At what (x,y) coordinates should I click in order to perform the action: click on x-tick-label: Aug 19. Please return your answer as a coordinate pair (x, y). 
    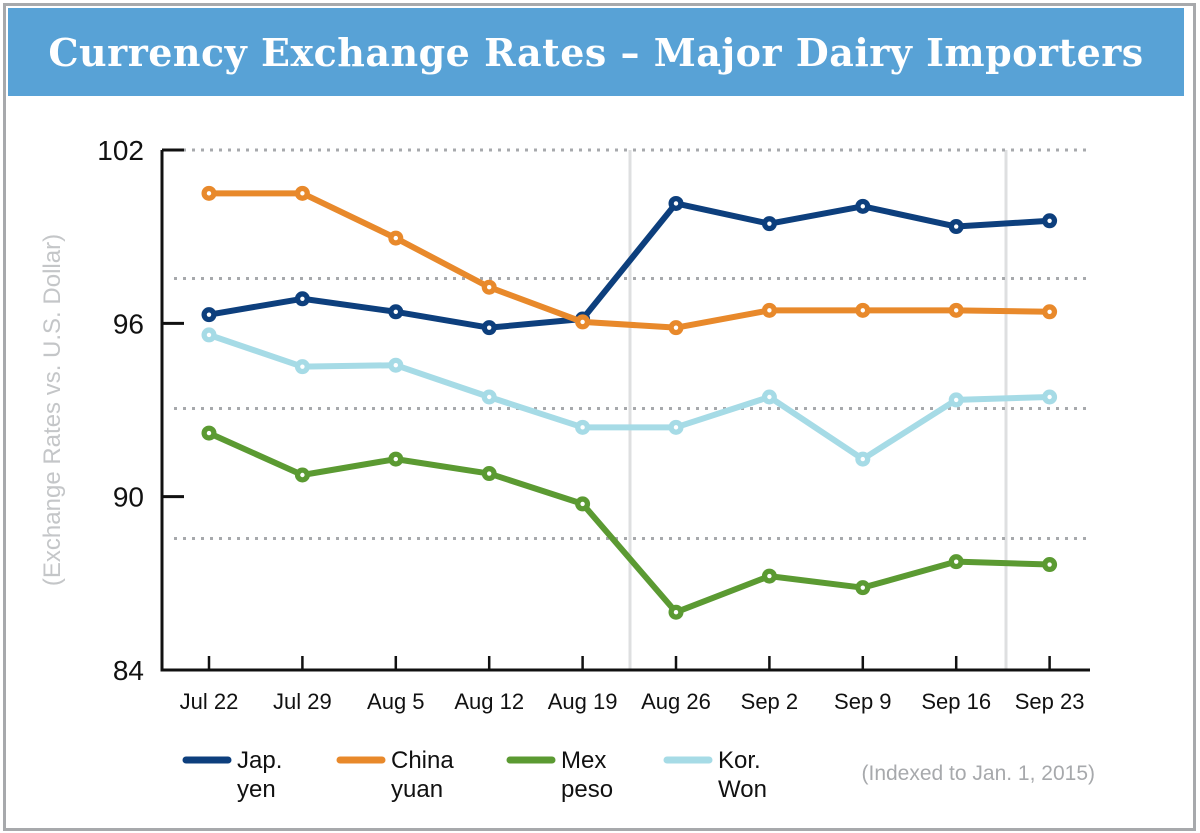
    Looking at the image, I should click on (583, 701).